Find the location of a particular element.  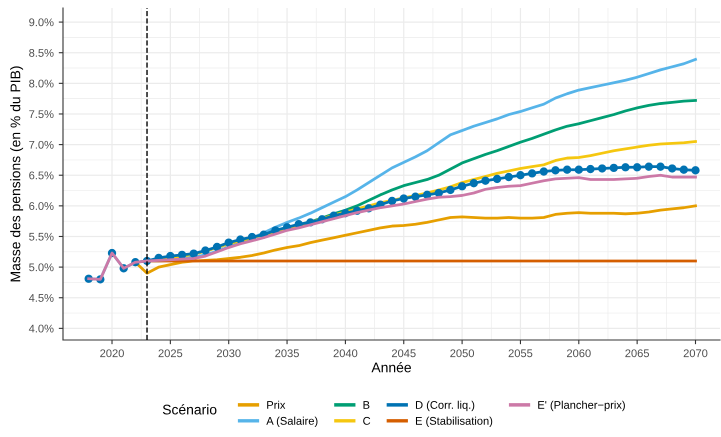

legend-label: C is located at coordinates (366, 420).